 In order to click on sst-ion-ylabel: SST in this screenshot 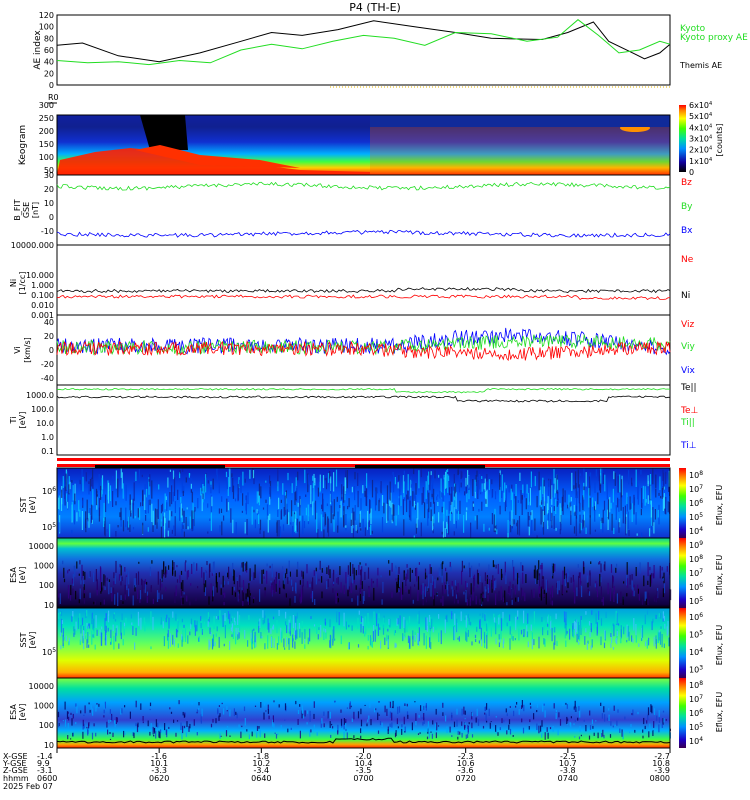, I will do `click(23, 639)`.